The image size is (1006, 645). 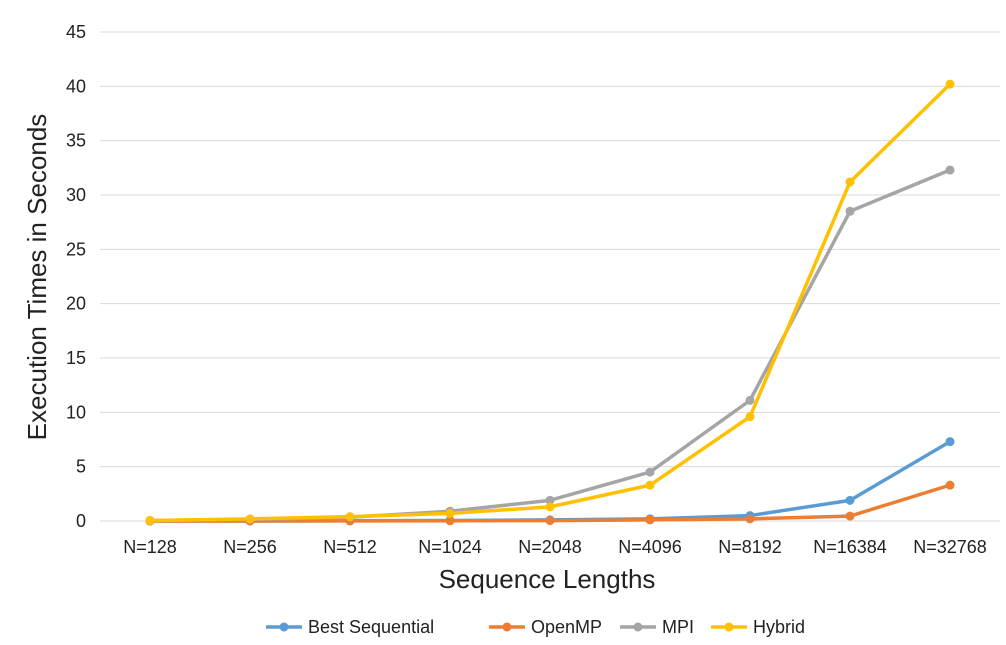 I want to click on y-tick-label: 5, so click(x=81, y=467).